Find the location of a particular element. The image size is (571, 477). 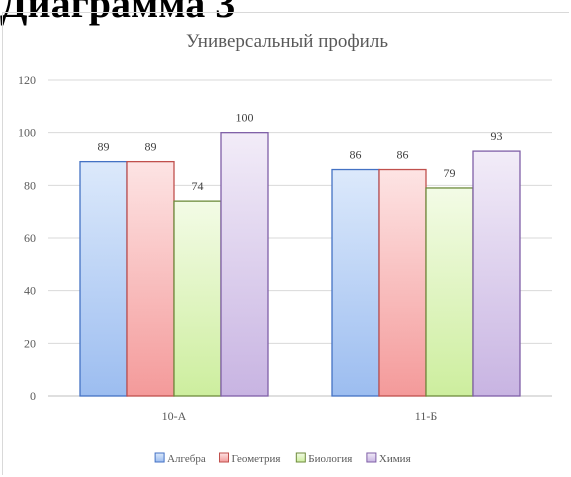

y-tick-label: 40 is located at coordinates (30, 291).